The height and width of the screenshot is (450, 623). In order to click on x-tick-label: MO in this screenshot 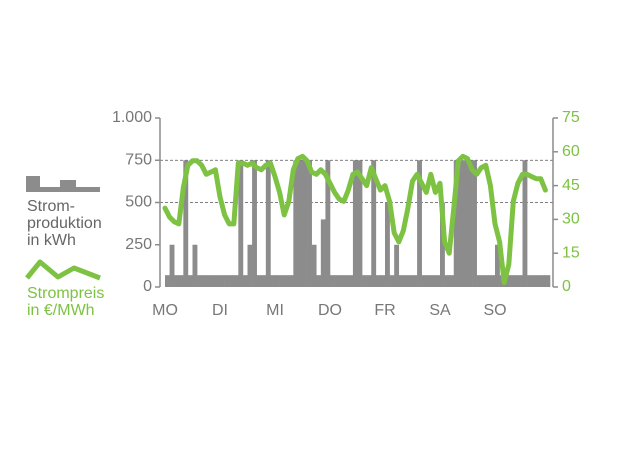, I will do `click(165, 310)`.